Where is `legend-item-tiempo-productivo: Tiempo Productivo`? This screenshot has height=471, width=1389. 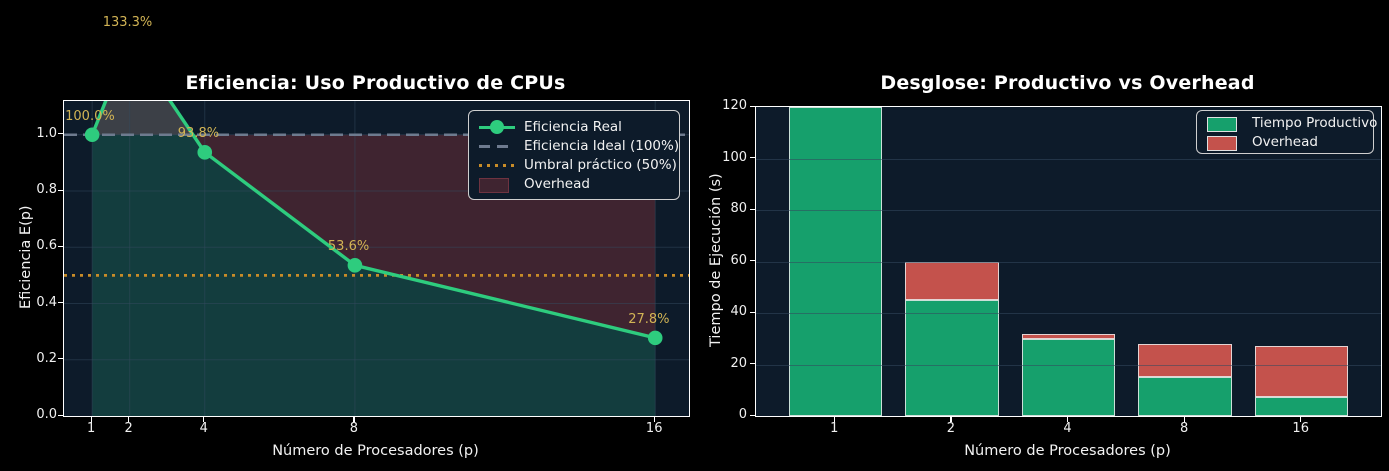 legend-item-tiempo-productivo: Tiempo Productivo is located at coordinates (1292, 123).